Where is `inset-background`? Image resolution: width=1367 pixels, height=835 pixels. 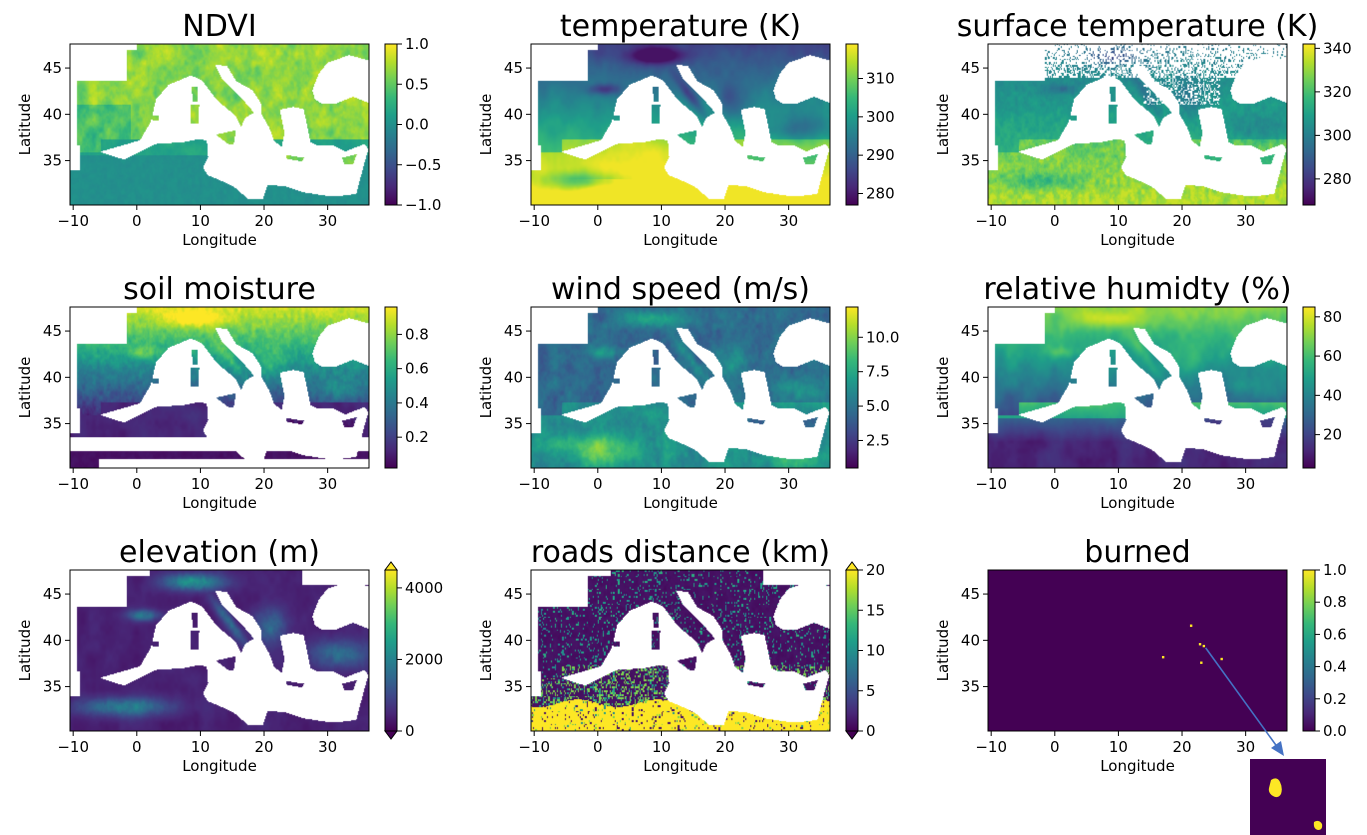
inset-background is located at coordinates (1288, 797).